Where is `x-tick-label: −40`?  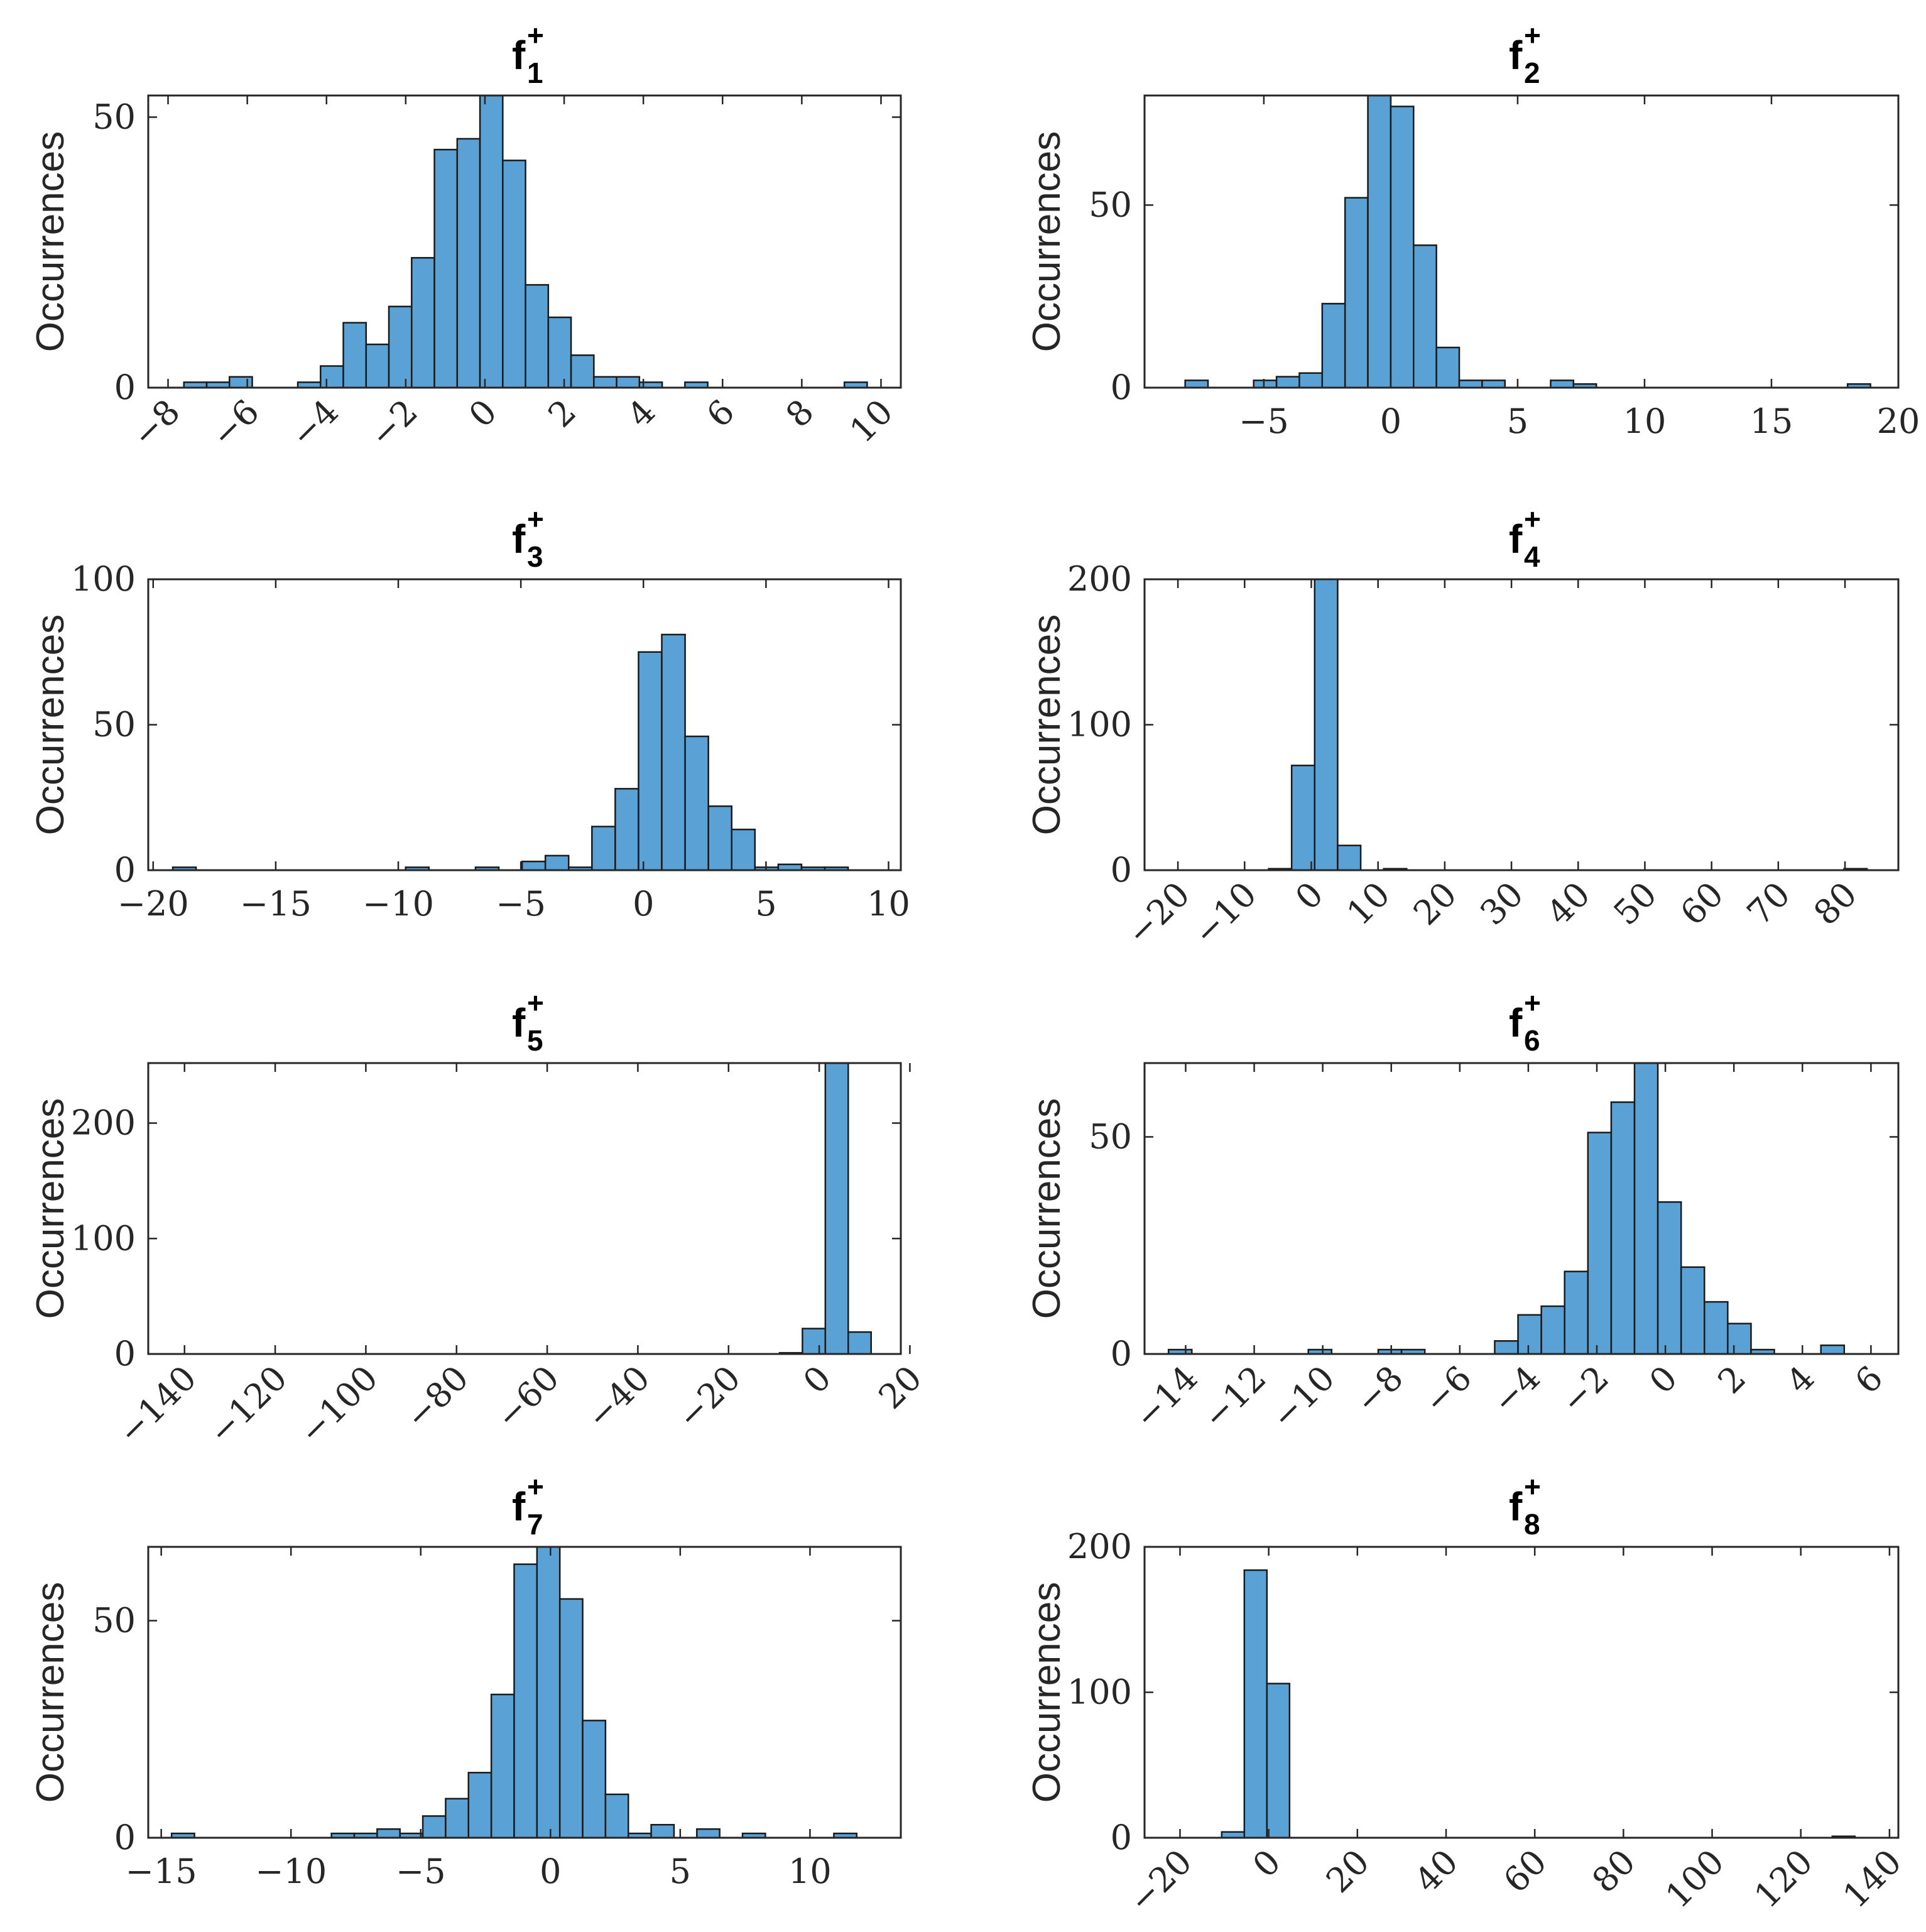 x-tick-label: −40 is located at coordinates (618, 1397).